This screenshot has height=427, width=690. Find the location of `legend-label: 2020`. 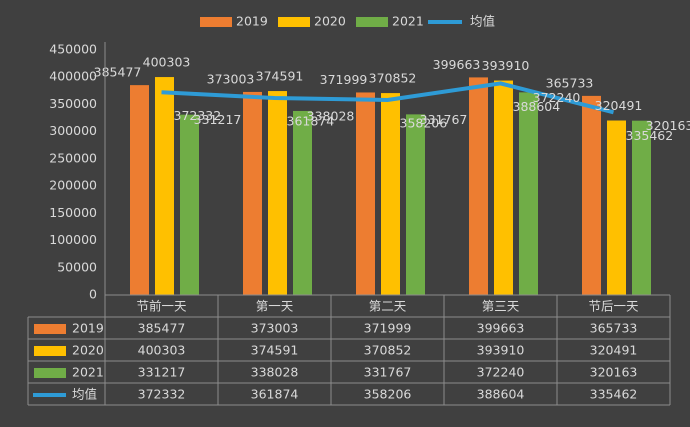

legend-label: 2020 is located at coordinates (330, 21).